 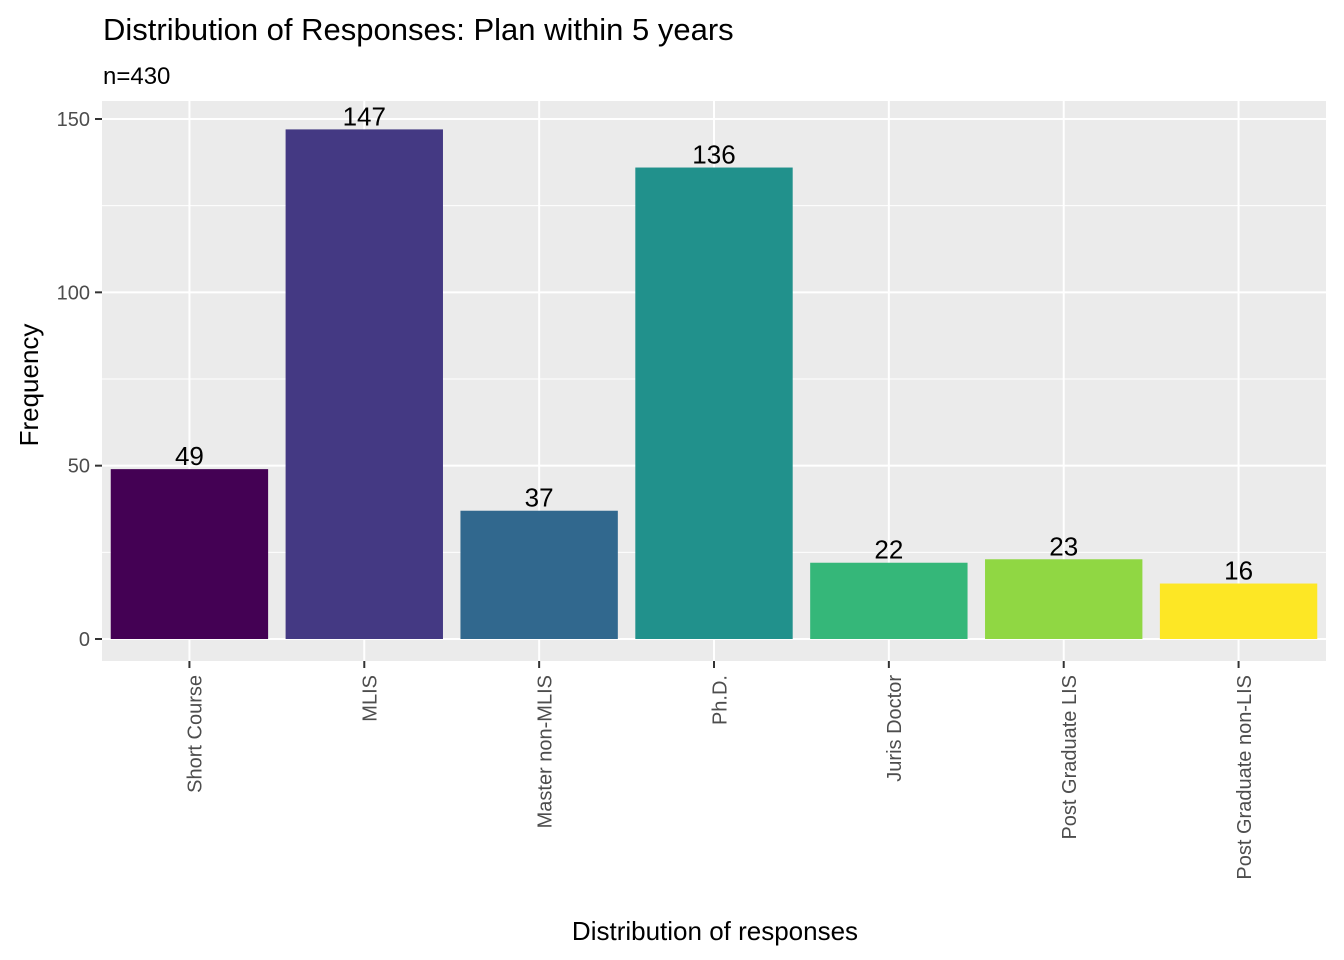 I want to click on data-label: 49, so click(x=189, y=456).